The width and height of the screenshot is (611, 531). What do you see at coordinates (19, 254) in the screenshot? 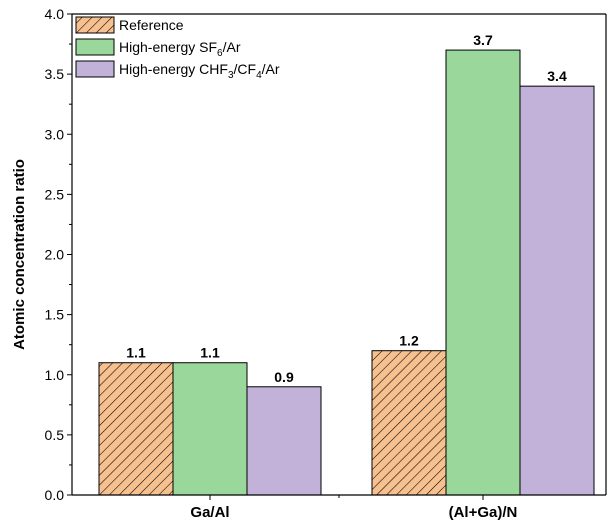
I see `y-axis-label: Atomic concentration ratio` at bounding box center [19, 254].